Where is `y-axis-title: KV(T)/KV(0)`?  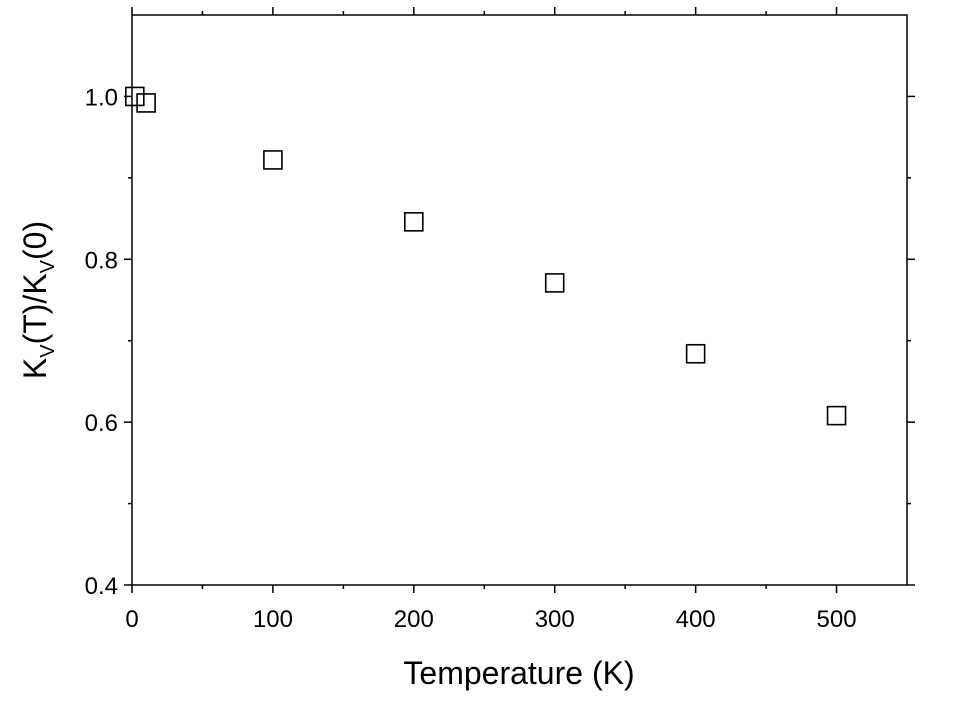
y-axis-title: KV(T)/KV(0) is located at coordinates (38, 300).